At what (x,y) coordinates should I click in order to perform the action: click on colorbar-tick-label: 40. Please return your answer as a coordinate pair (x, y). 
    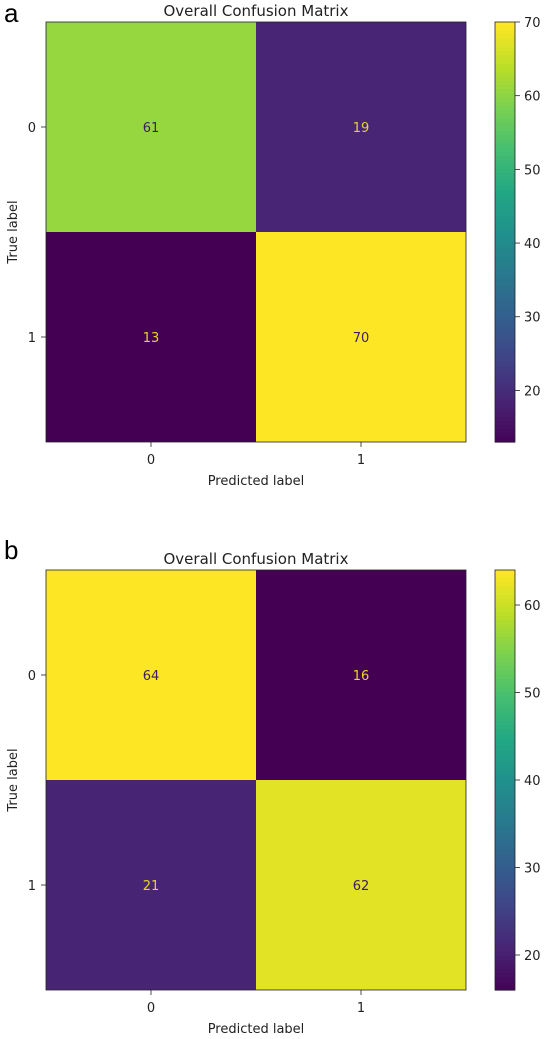
    Looking at the image, I should click on (532, 244).